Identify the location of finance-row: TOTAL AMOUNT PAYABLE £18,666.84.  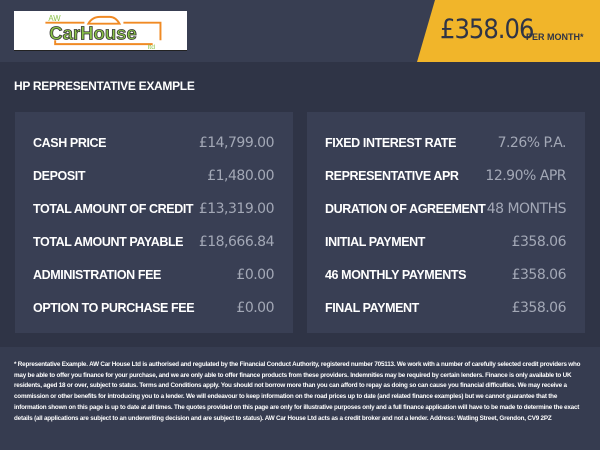
(154, 242).